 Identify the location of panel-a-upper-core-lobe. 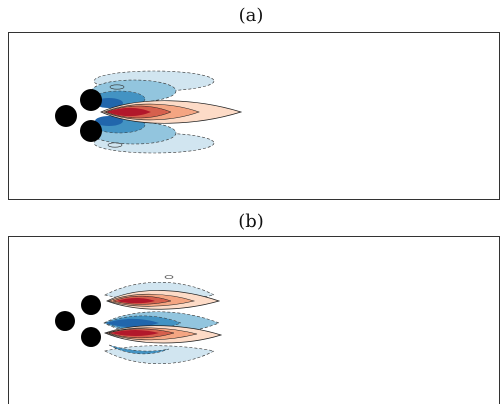
(109, 103).